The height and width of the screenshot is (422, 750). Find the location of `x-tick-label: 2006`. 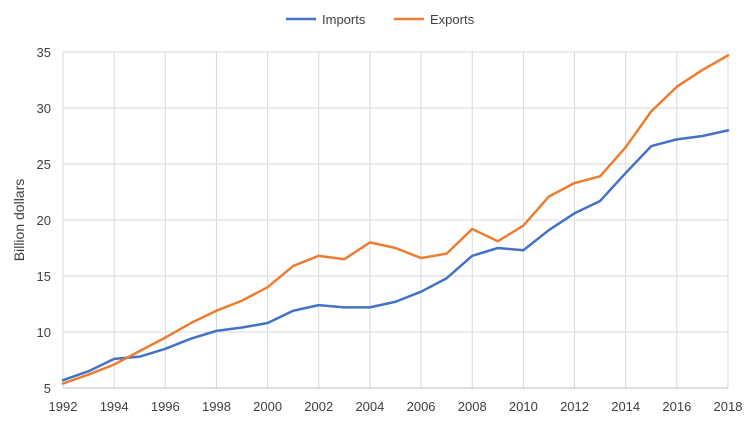

x-tick-label: 2006 is located at coordinates (421, 406).